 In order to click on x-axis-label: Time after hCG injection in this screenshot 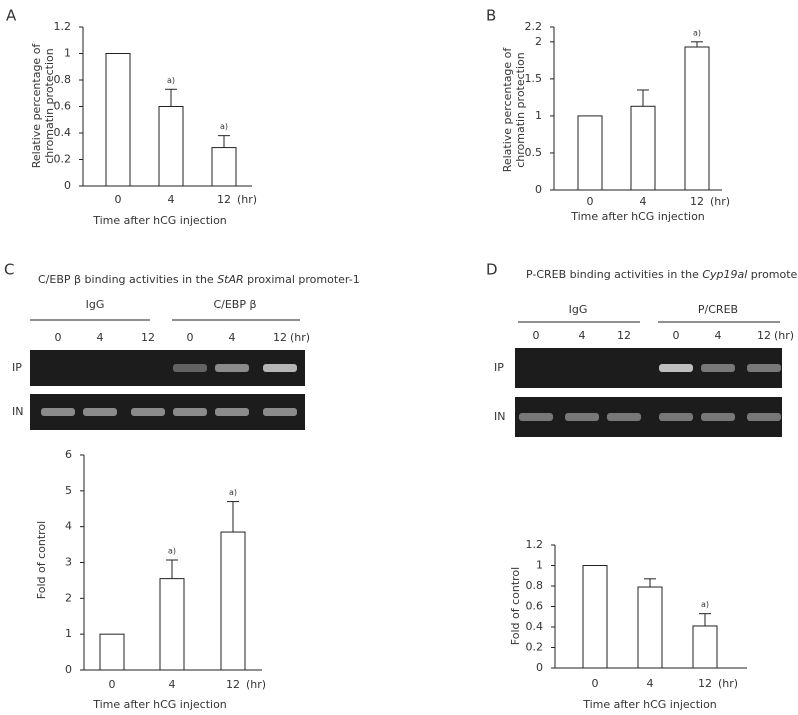, I will do `click(159, 704)`.